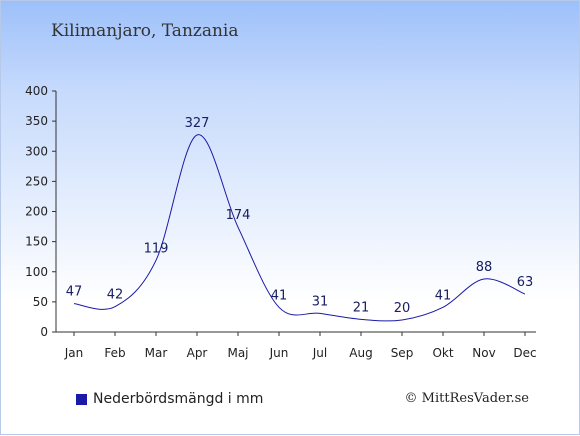  Describe the element at coordinates (402, 308) in the screenshot. I see `data-label: 20` at that location.